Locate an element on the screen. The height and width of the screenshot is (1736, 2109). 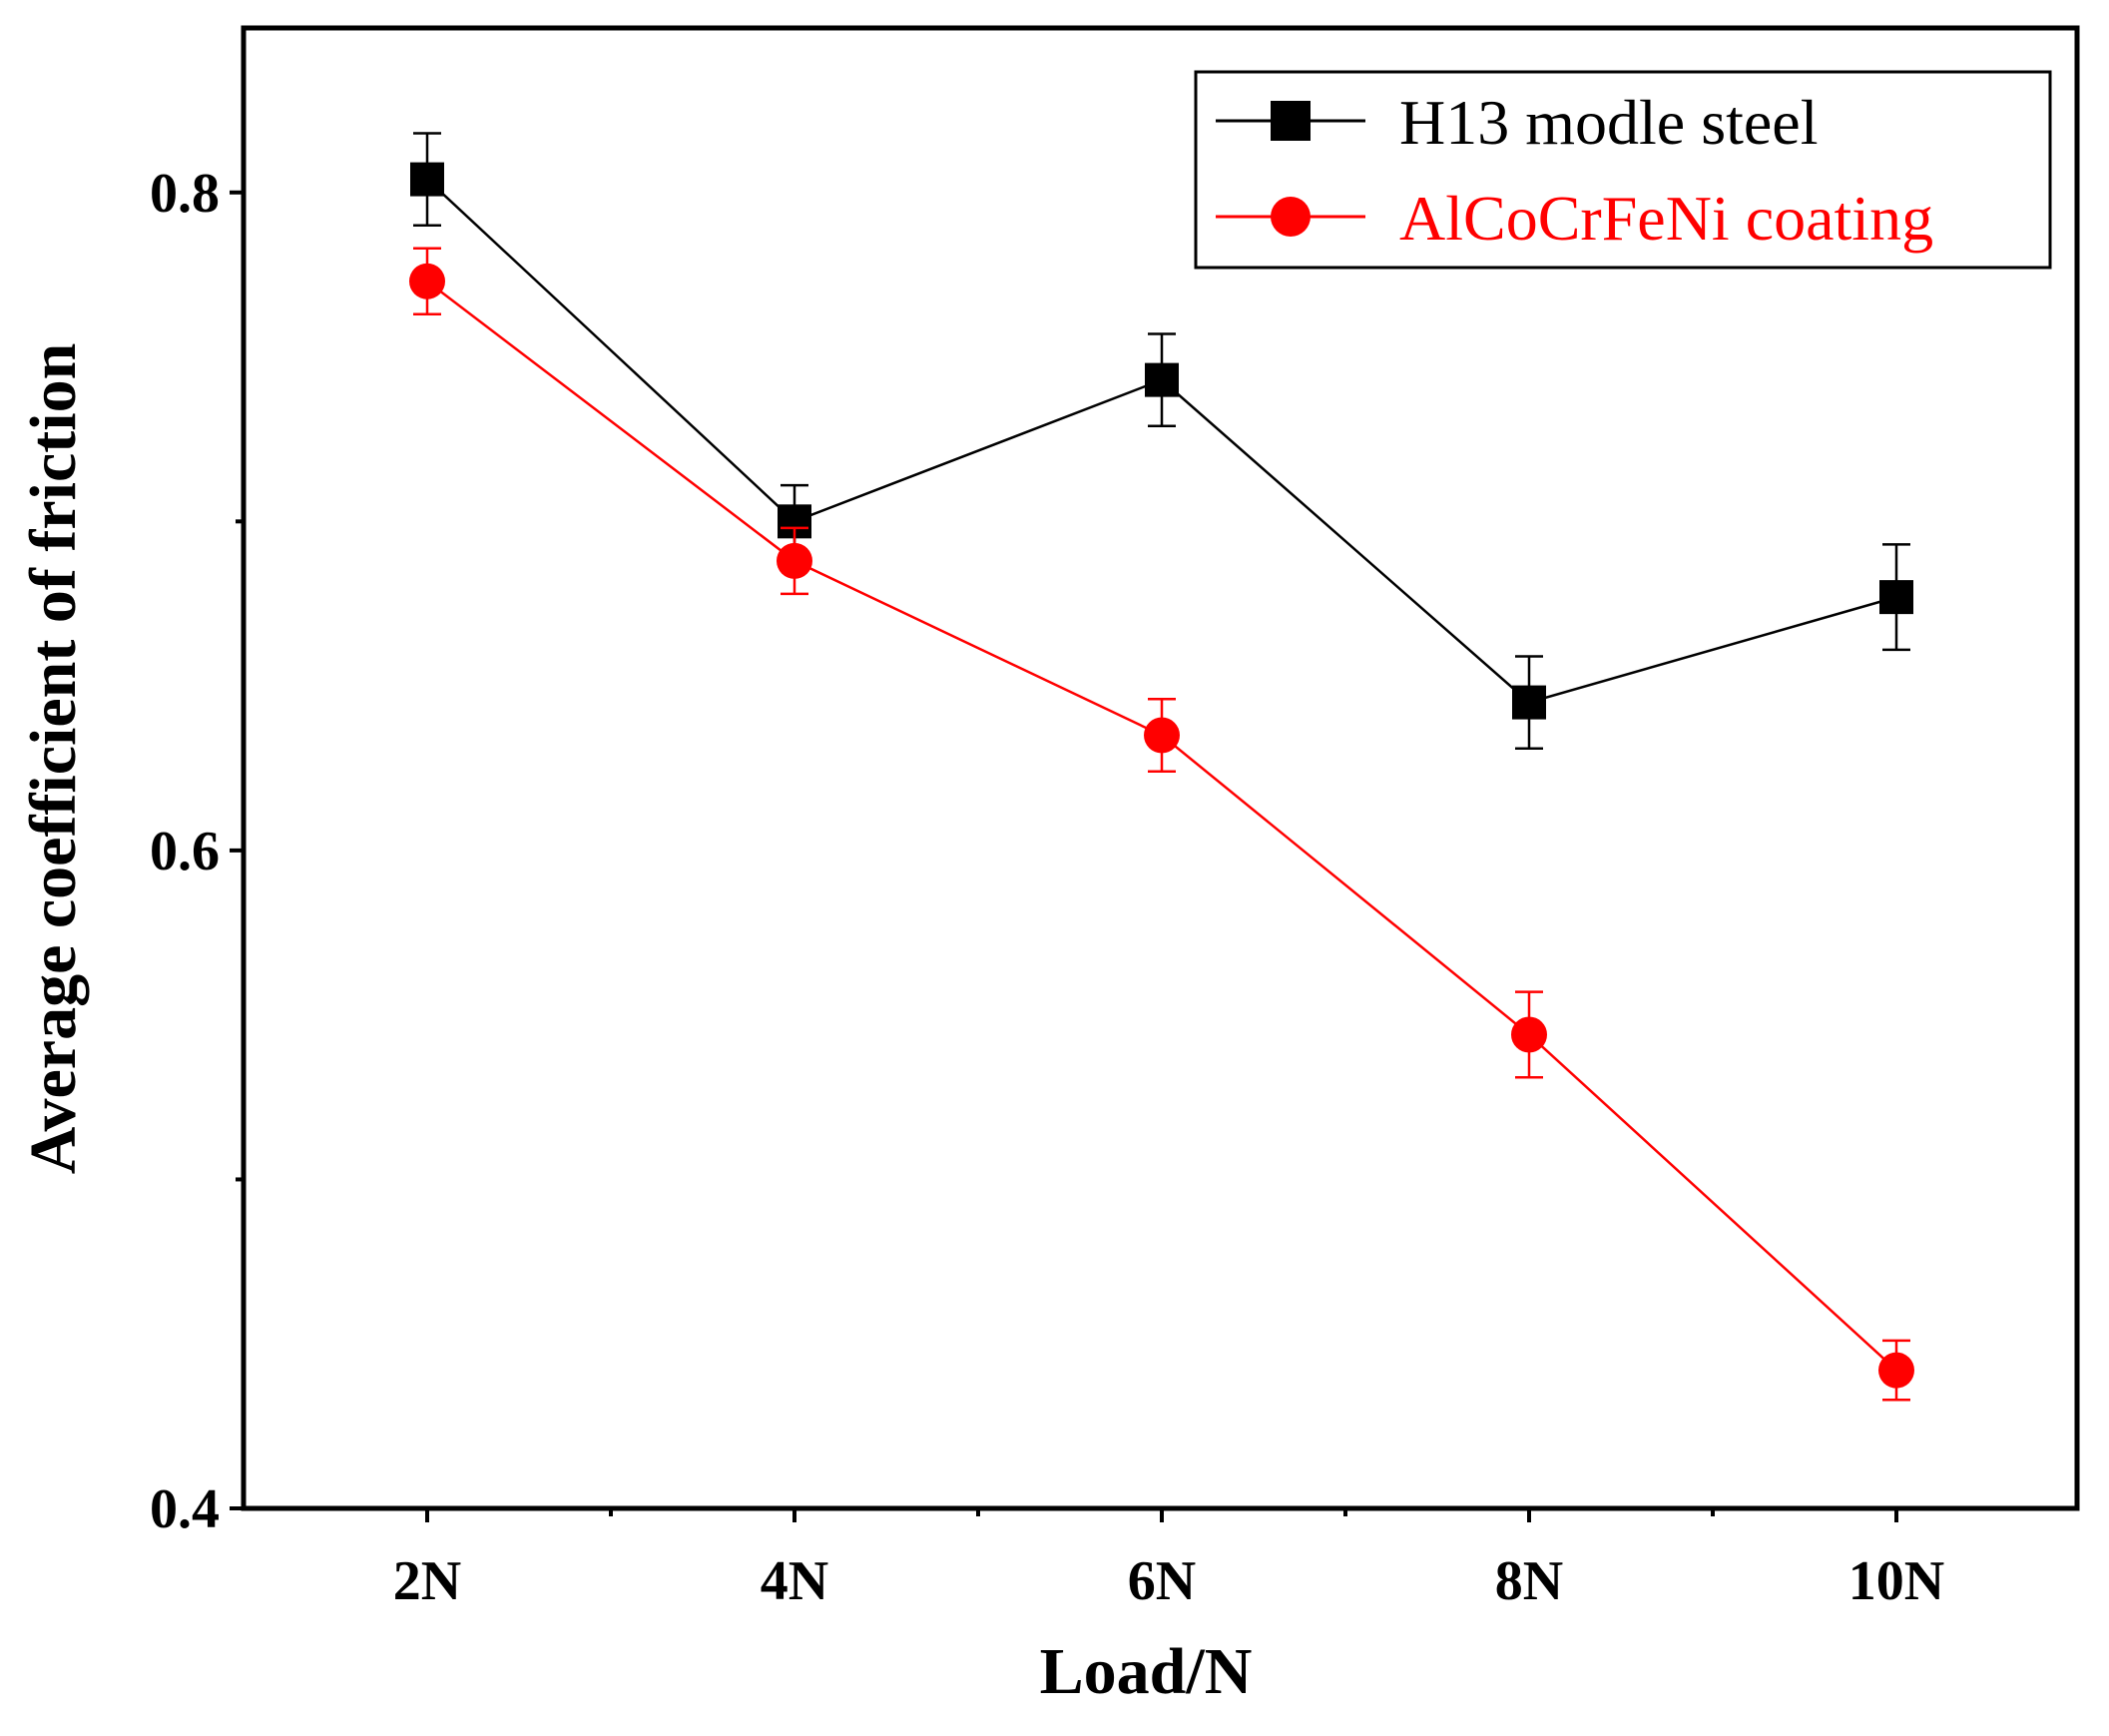
x-axis: 2N 4N 6N 8N 10N is located at coordinates (1168, 1560).